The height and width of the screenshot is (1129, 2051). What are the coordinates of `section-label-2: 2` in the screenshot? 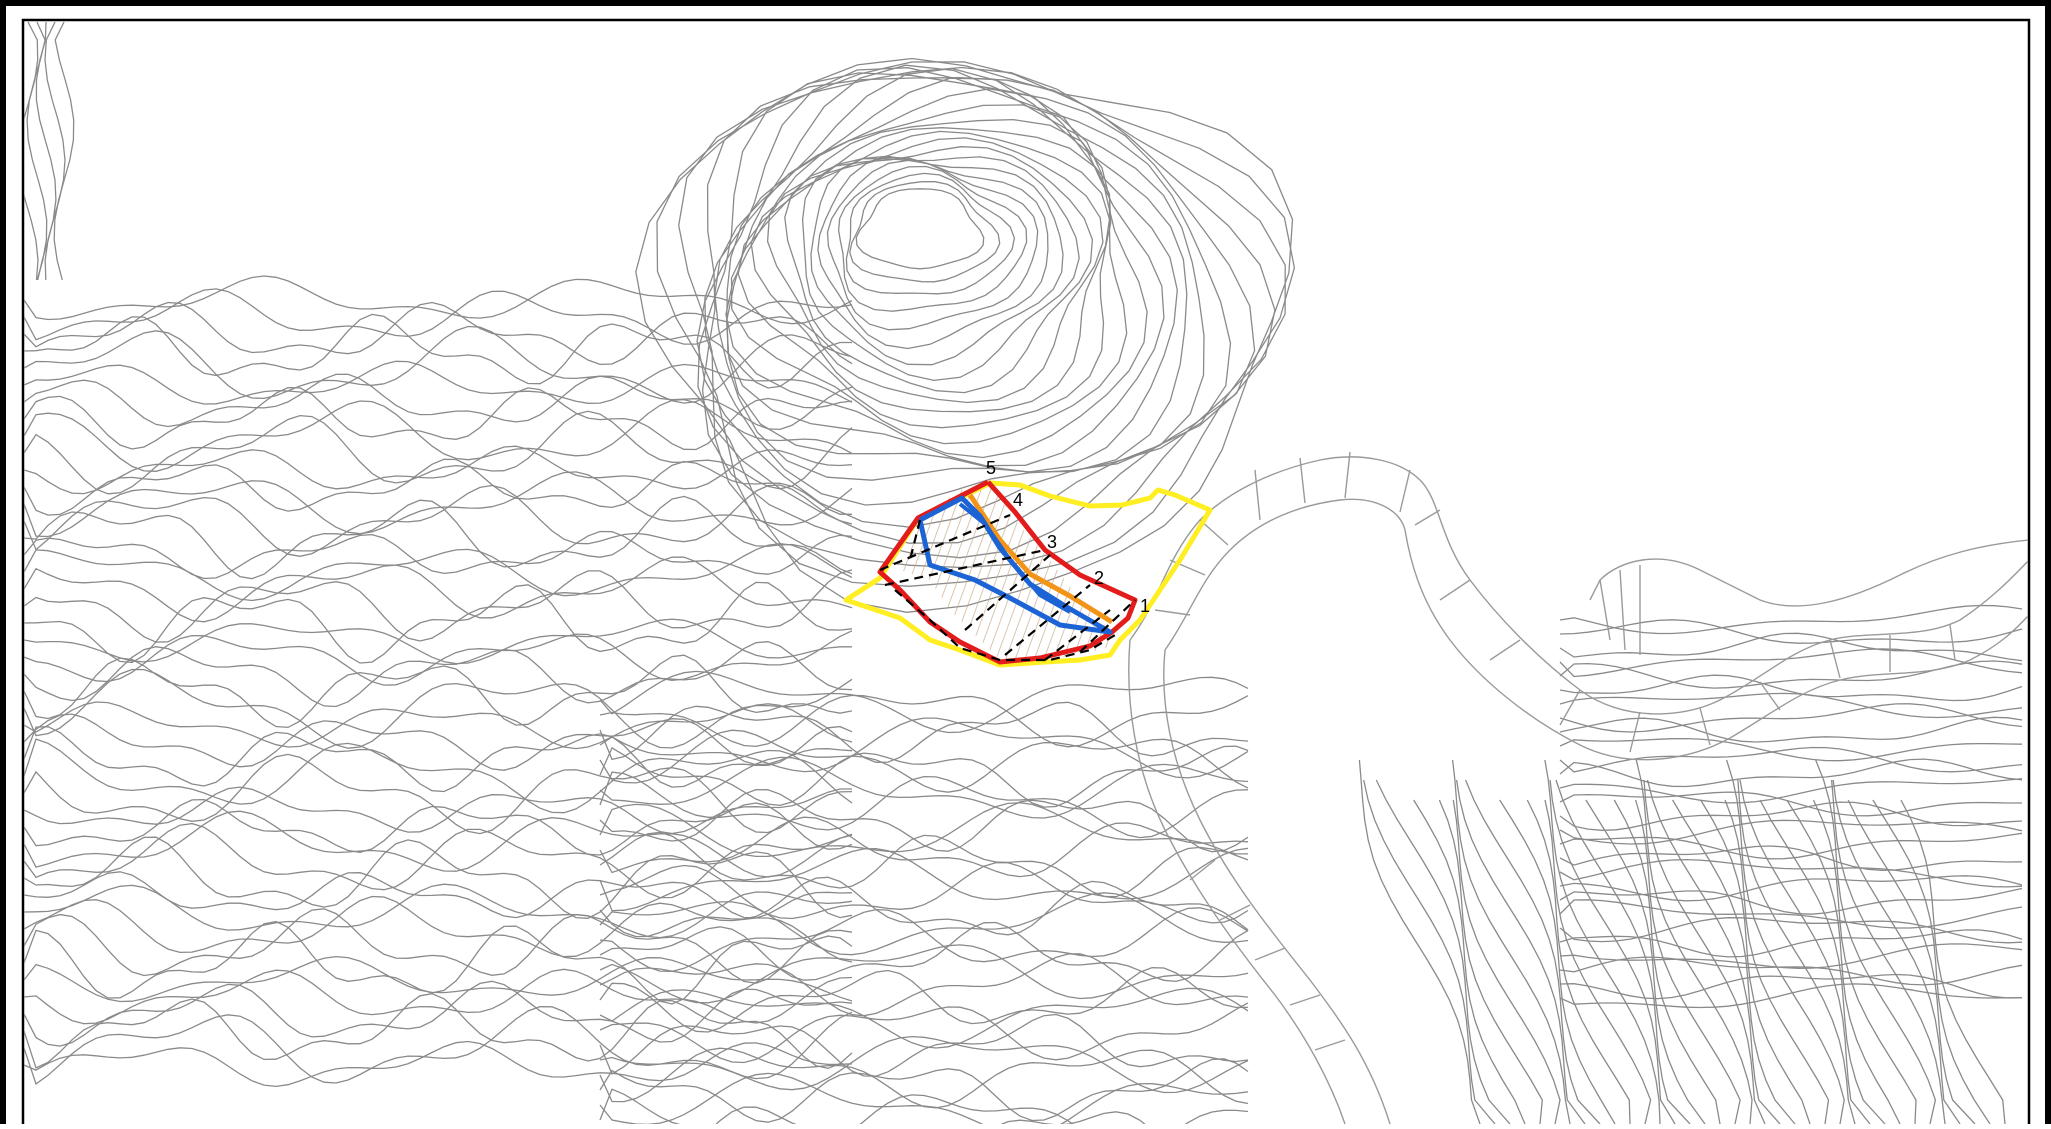 It's located at (1099, 578).